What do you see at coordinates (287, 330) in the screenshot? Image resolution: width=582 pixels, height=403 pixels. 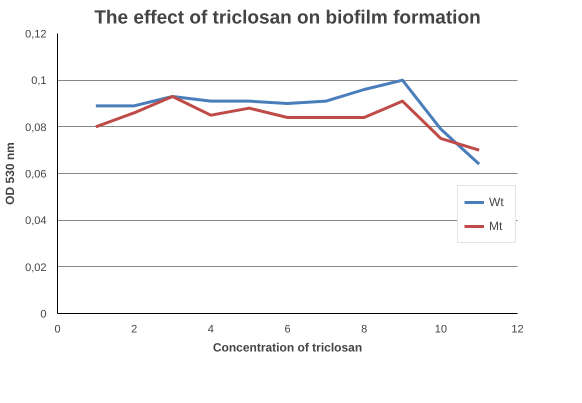 I see `x-tick-label: 6` at bounding box center [287, 330].